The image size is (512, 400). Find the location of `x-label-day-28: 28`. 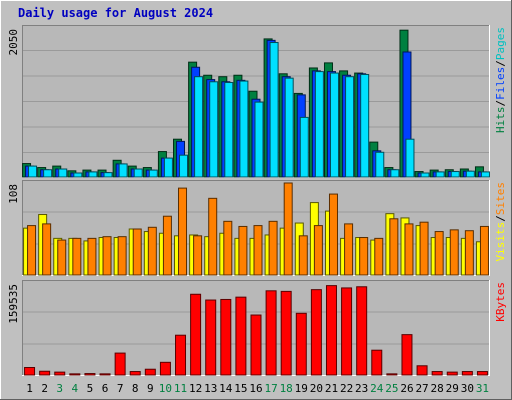

x-label-day-28: 28 is located at coordinates (437, 388).